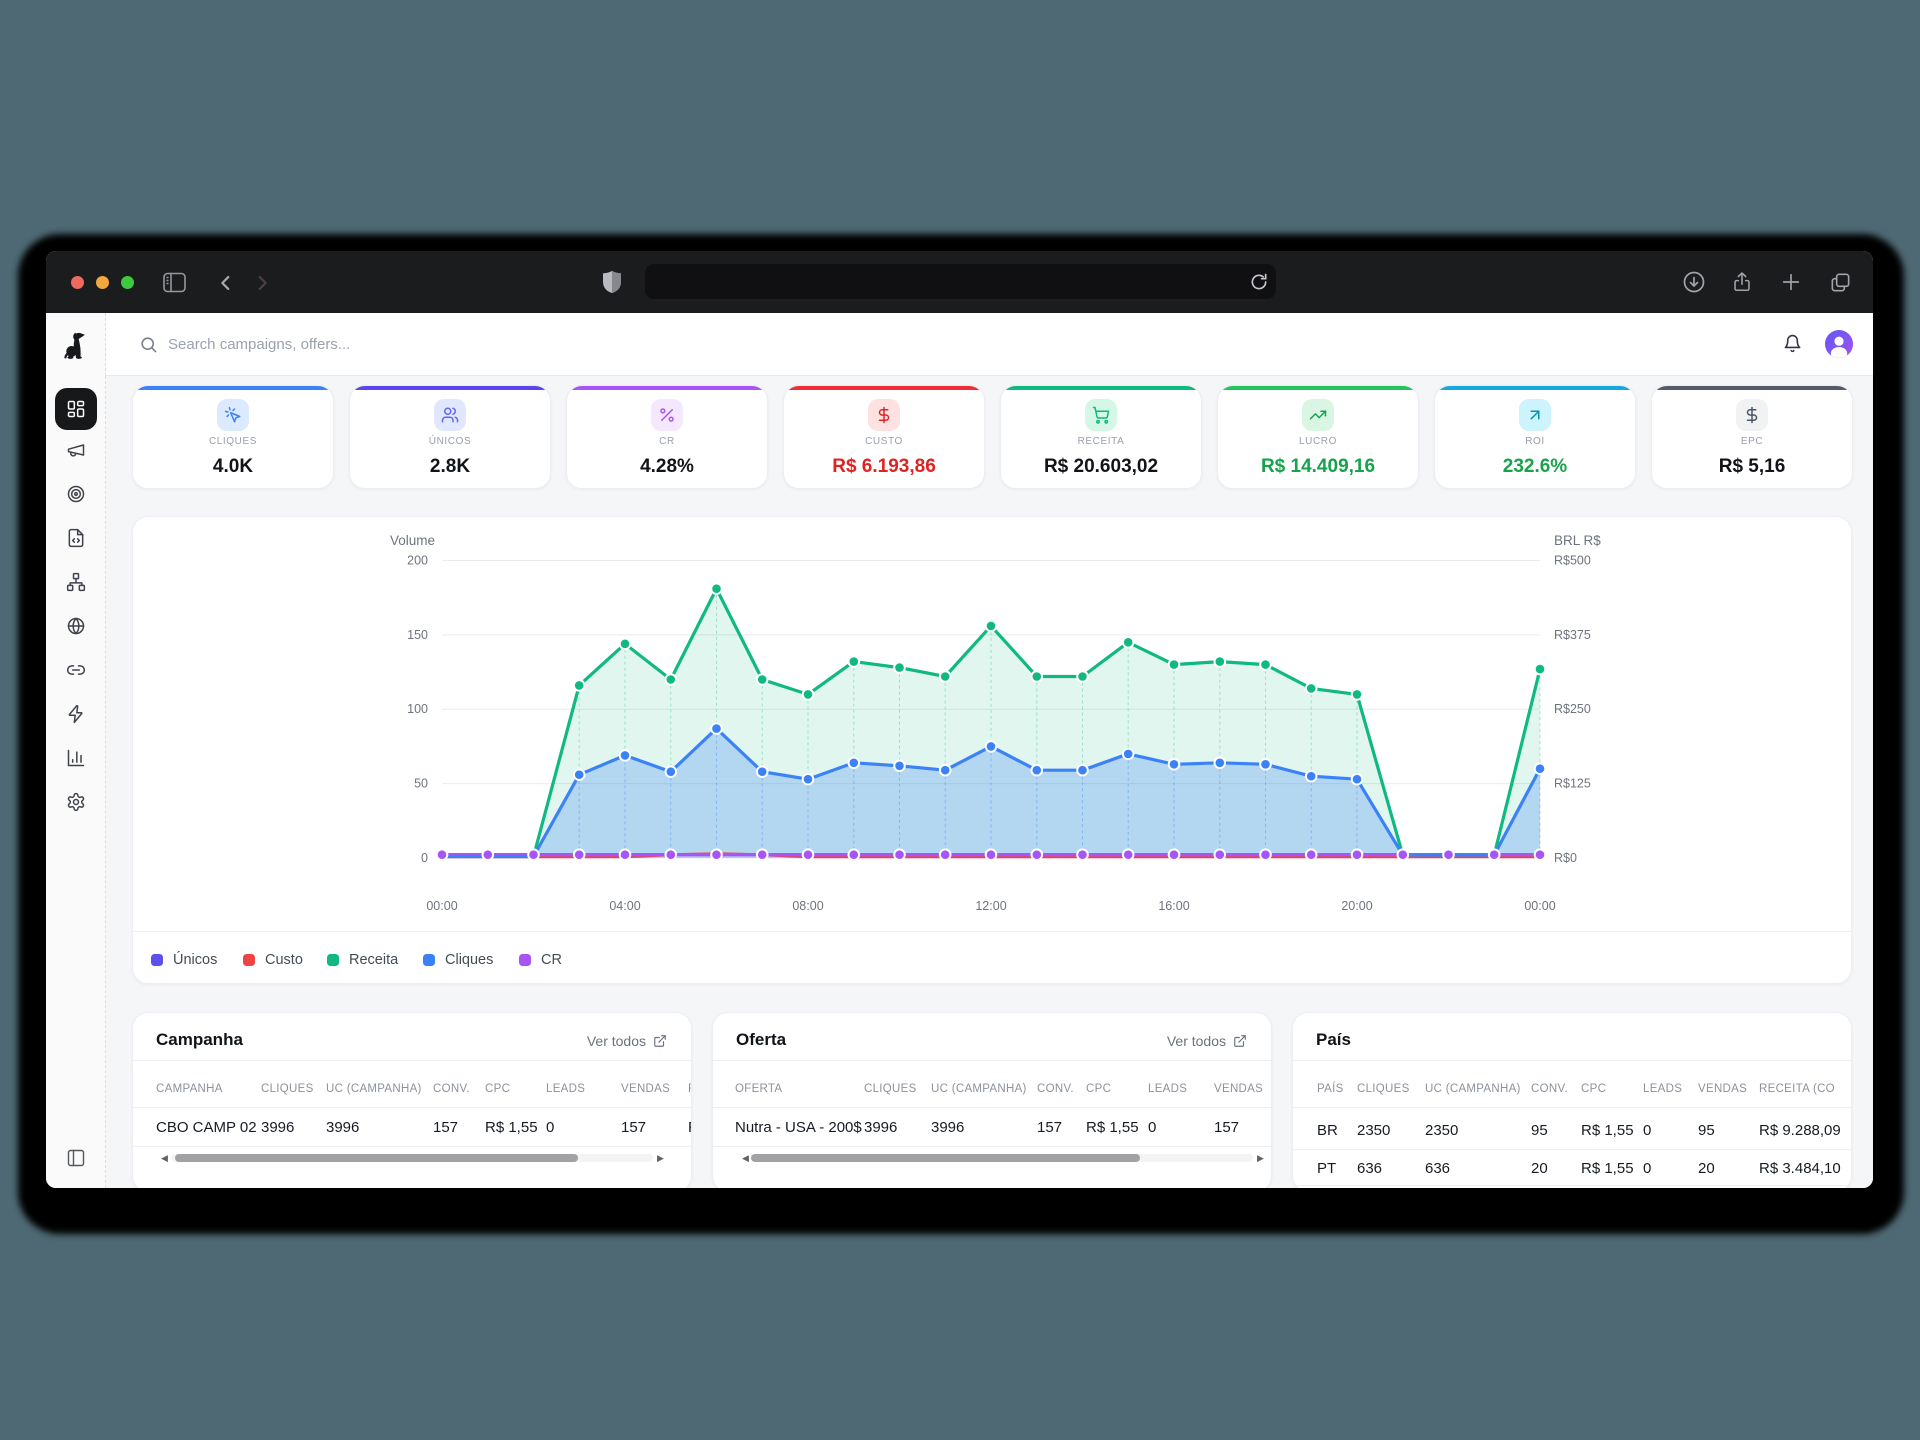  Describe the element at coordinates (417, 561) in the screenshot. I see `svg-text: 200` at that location.